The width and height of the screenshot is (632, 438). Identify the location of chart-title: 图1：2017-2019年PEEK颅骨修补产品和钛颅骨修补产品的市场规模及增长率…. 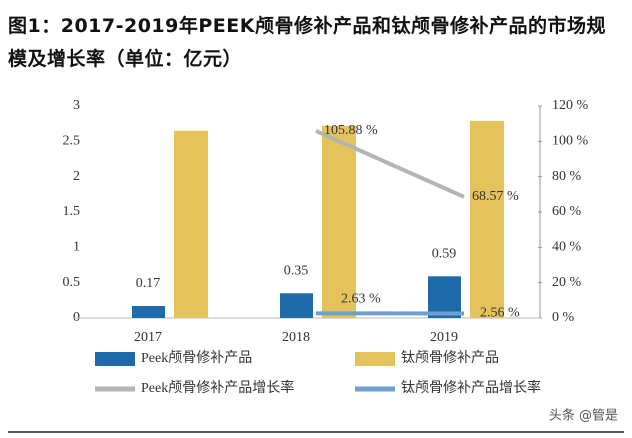
(307, 42).